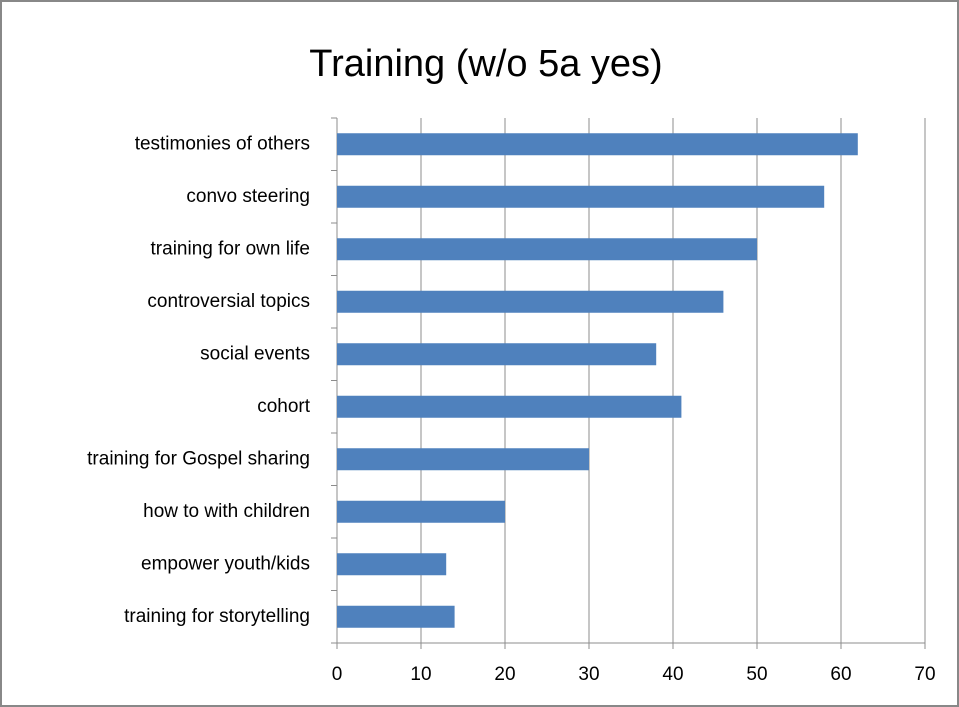  Describe the element at coordinates (225, 563) in the screenshot. I see `y-tick-label: empower youth/kids` at that location.